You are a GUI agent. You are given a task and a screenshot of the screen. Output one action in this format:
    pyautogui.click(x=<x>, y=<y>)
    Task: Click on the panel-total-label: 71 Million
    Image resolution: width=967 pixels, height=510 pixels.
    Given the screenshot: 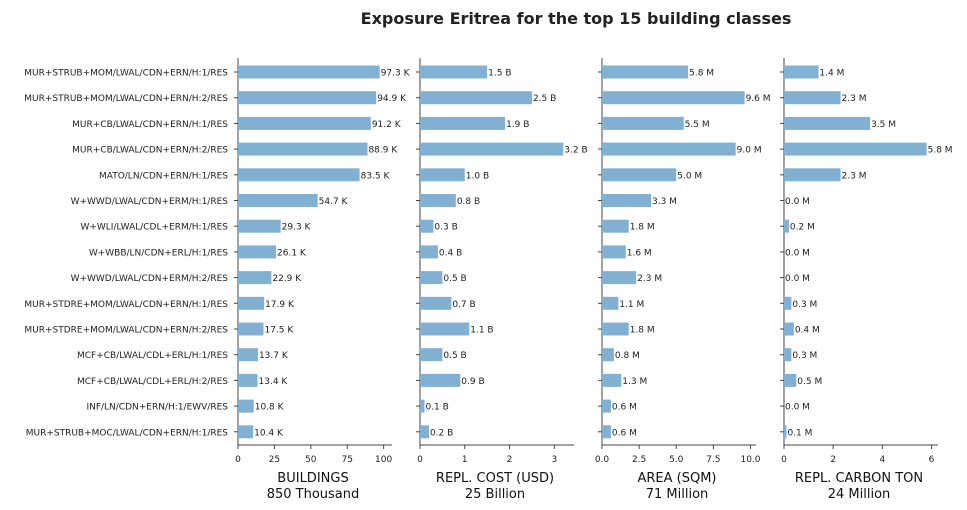 What is the action you would take?
    pyautogui.click(x=677, y=494)
    